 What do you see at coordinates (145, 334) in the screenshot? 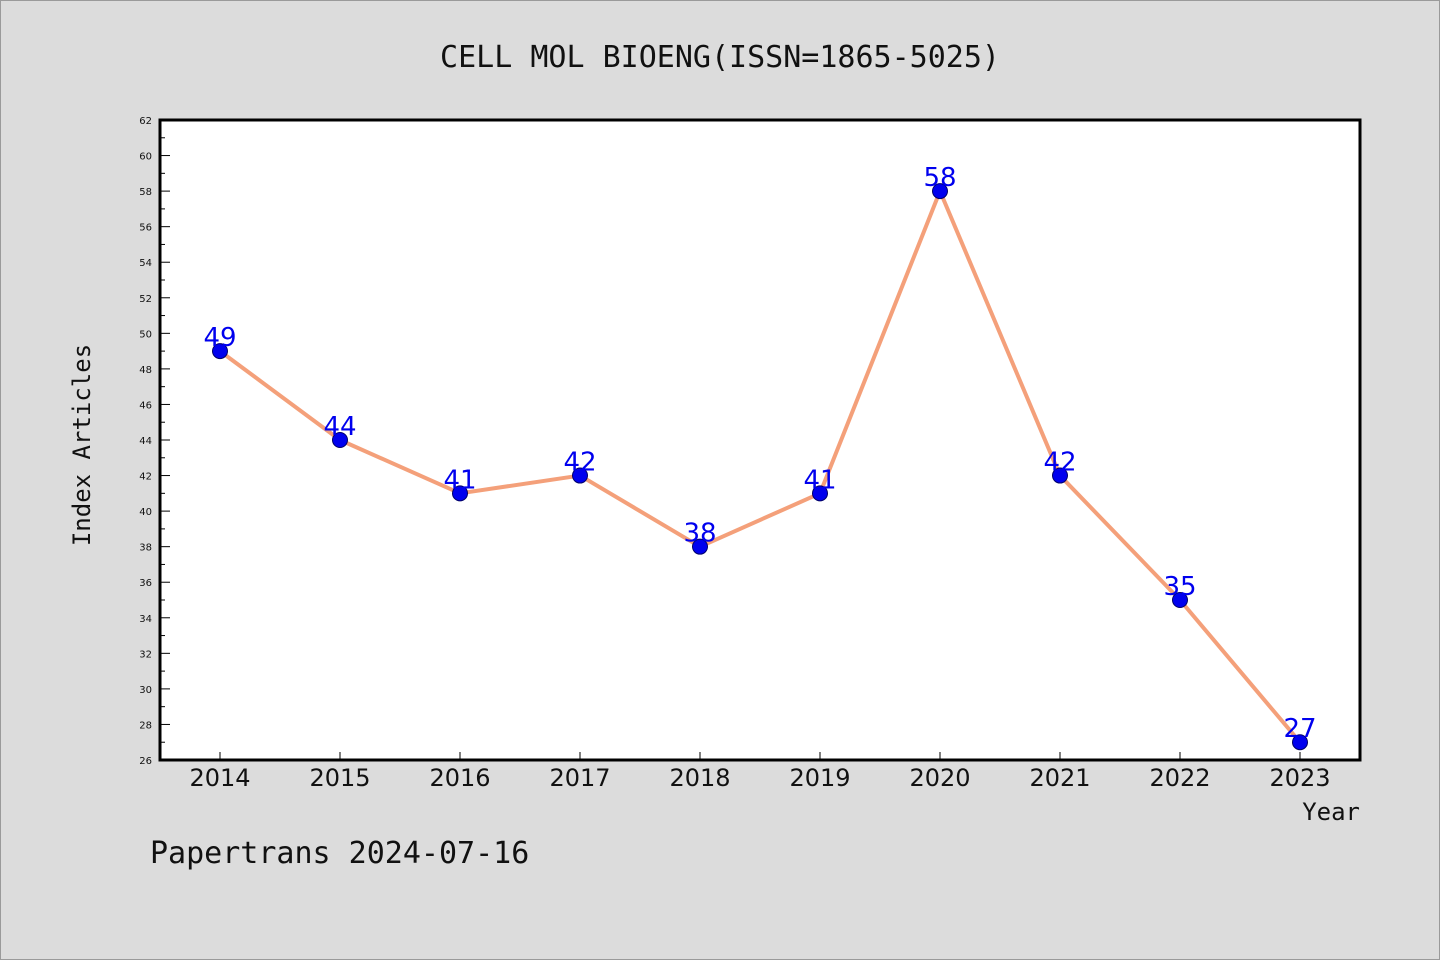
I see `y-tick-label: 50` at bounding box center [145, 334].